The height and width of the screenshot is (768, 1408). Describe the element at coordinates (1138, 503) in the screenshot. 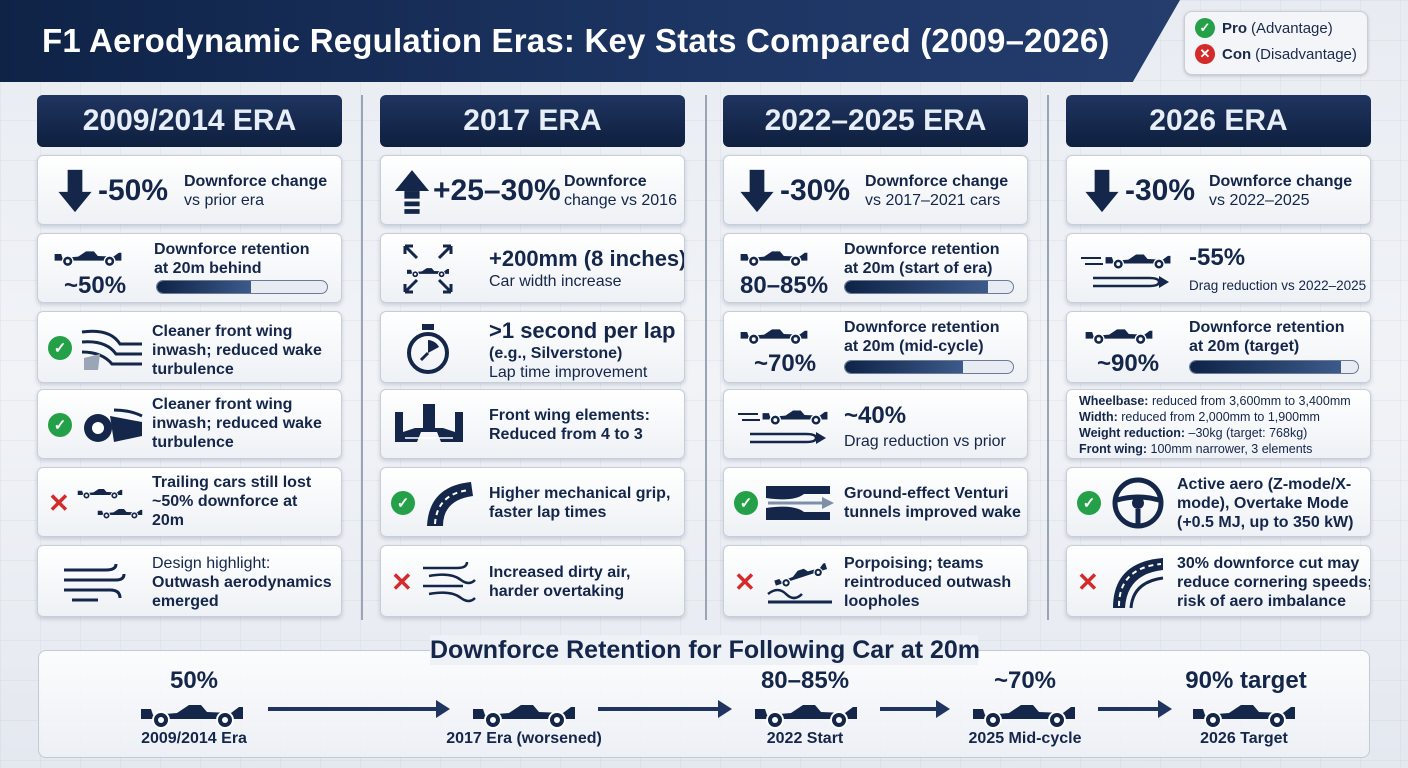

I see `steering-wheel-icon` at that location.